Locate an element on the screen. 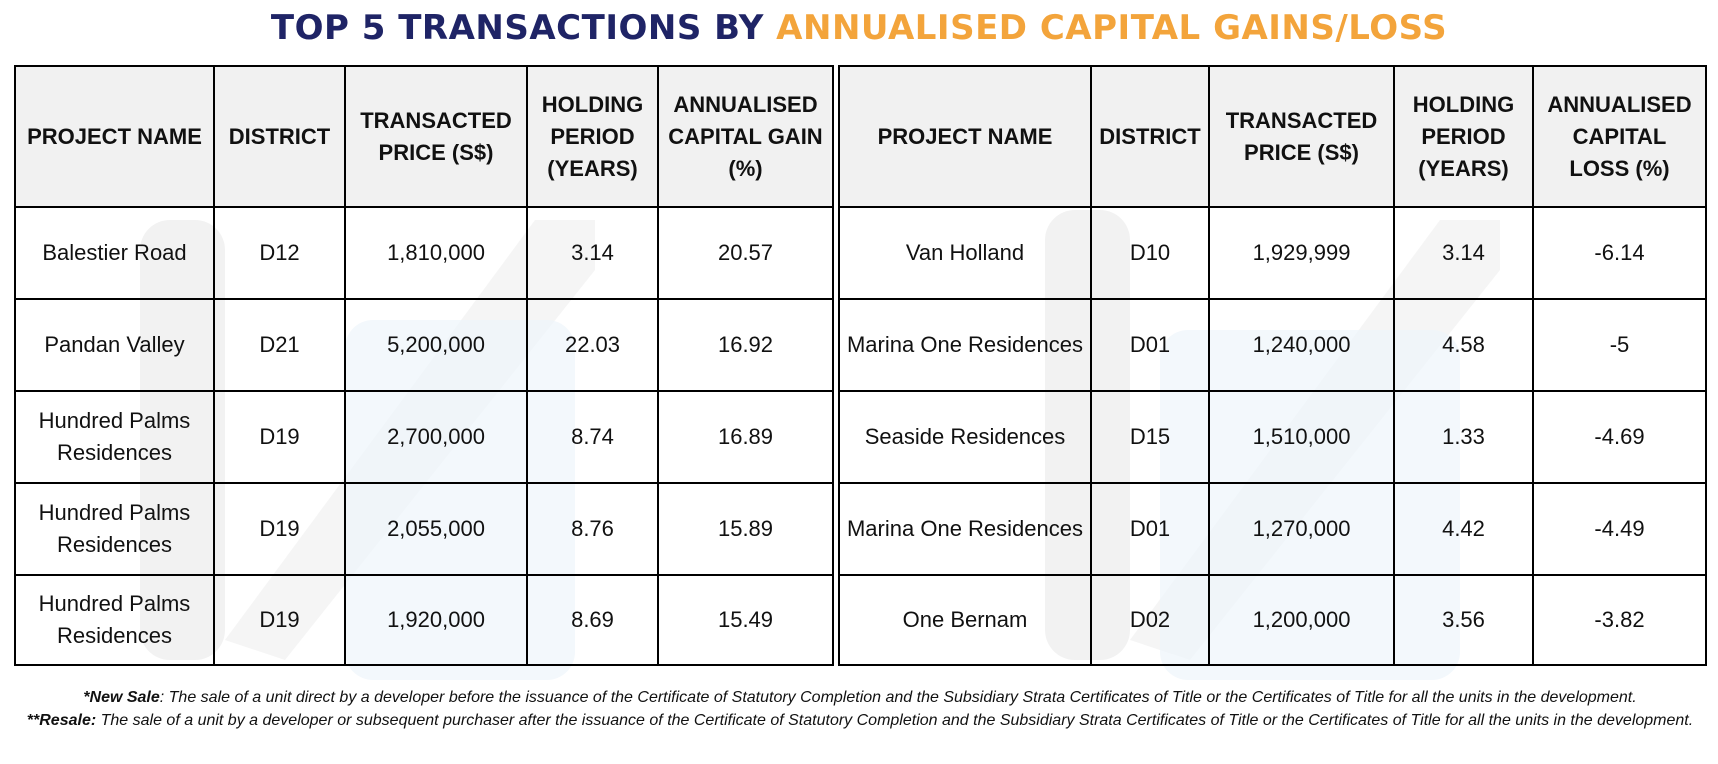 Image resolution: width=1718 pixels, height=764 pixels. table-row: Pandan Valley D21 5,200,000 22.03 16.92 is located at coordinates (424, 345).